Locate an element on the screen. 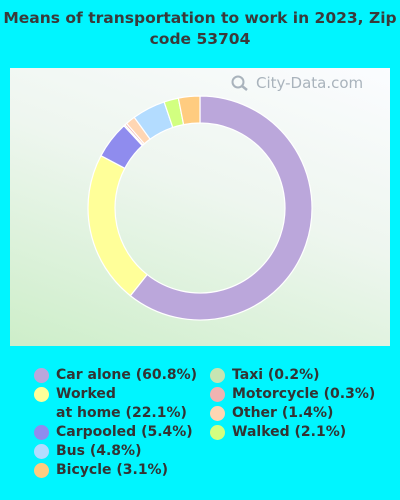 Image resolution: width=400 pixels, height=500 pixels. legend-item: Bus (4.8%) is located at coordinates (114, 451).